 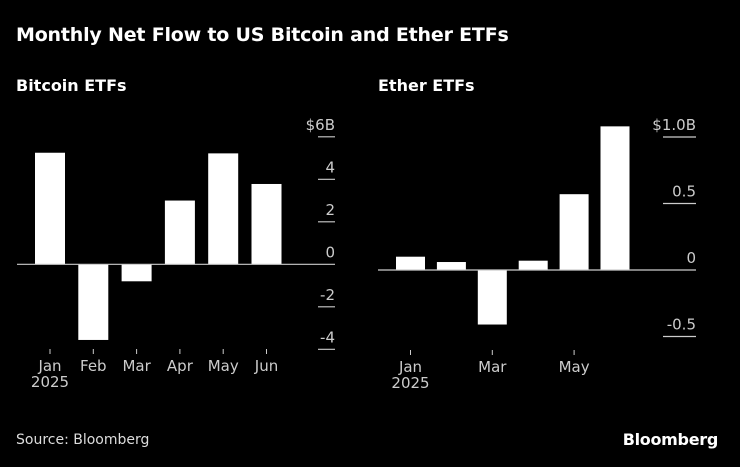 I want to click on bitcoin-x-tick-label: Mar, so click(x=136, y=366).